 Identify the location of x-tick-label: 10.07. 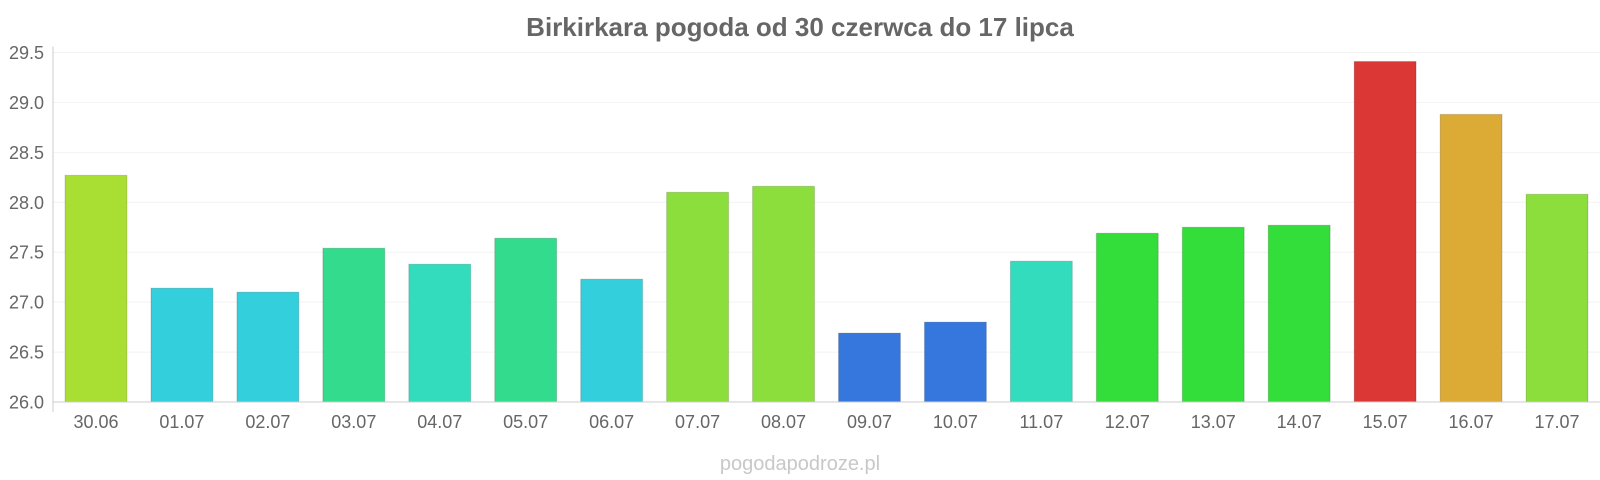
(955, 422).